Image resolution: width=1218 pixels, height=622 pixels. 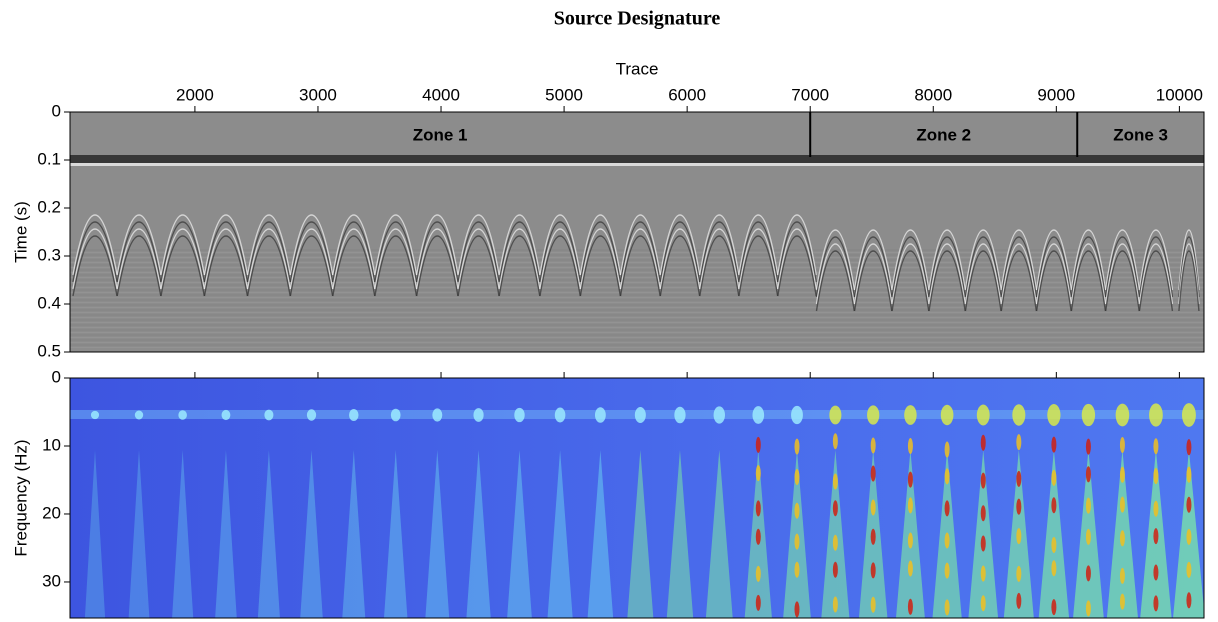 What do you see at coordinates (637, 164) in the screenshot?
I see `direct-wave` at bounding box center [637, 164].